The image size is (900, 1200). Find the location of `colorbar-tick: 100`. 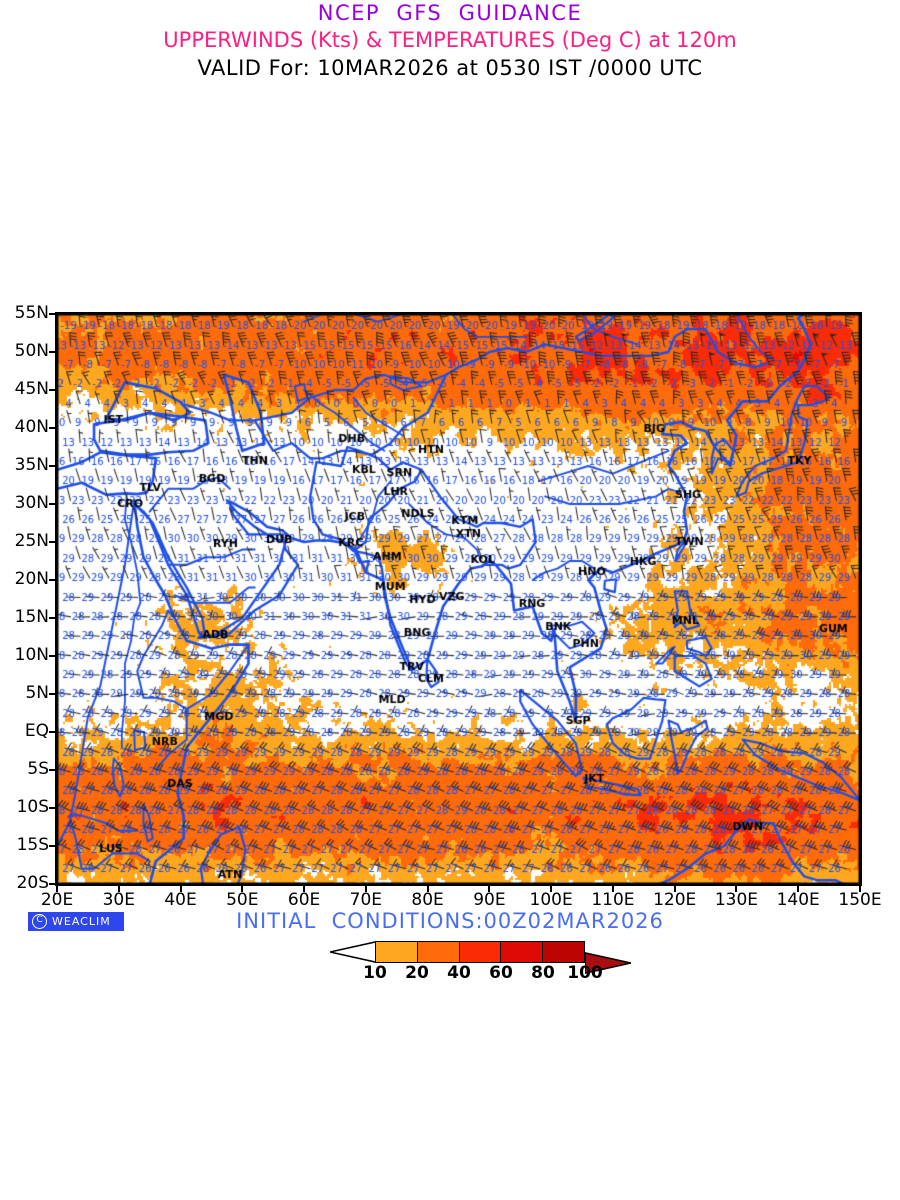

colorbar-tick: 100 is located at coordinates (585, 973).